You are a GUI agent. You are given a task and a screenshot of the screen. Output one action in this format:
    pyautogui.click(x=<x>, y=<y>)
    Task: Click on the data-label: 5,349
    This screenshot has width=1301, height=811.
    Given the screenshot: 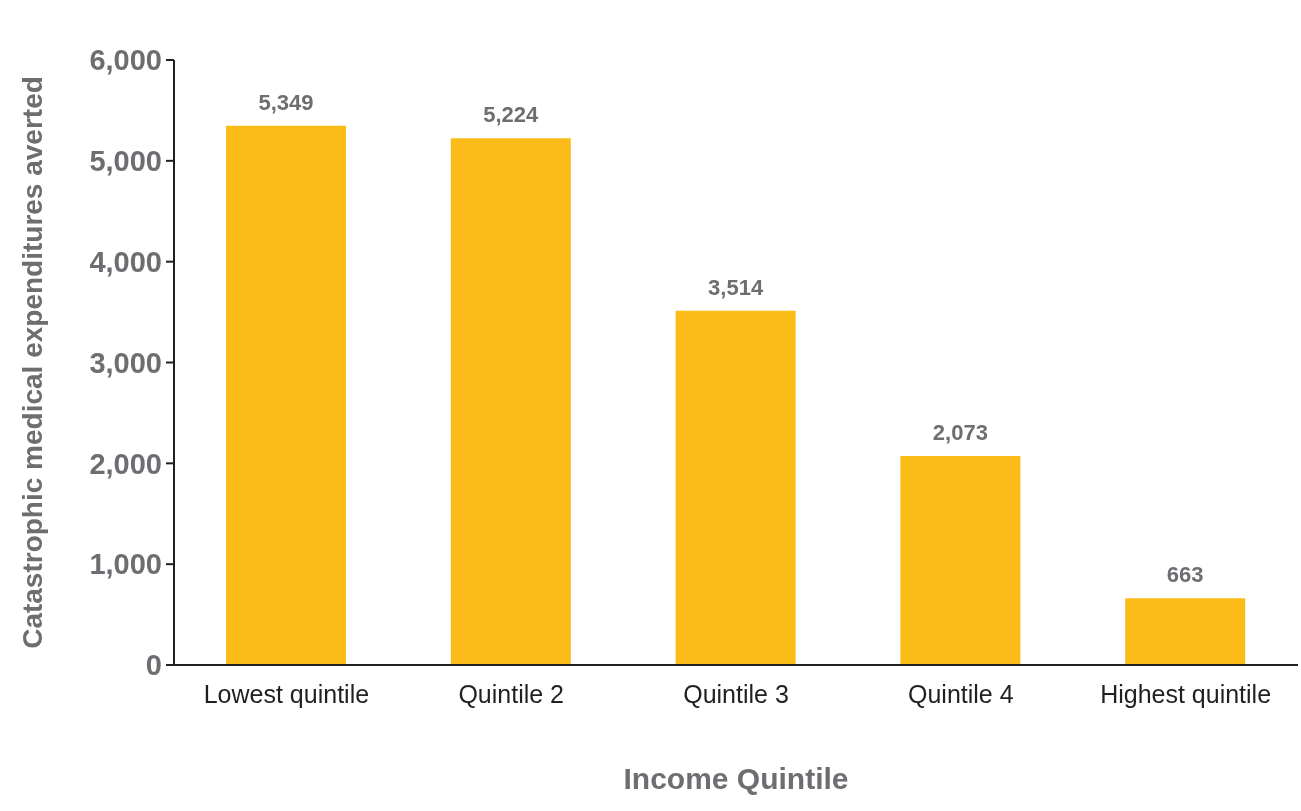 What is the action you would take?
    pyautogui.click(x=286, y=102)
    